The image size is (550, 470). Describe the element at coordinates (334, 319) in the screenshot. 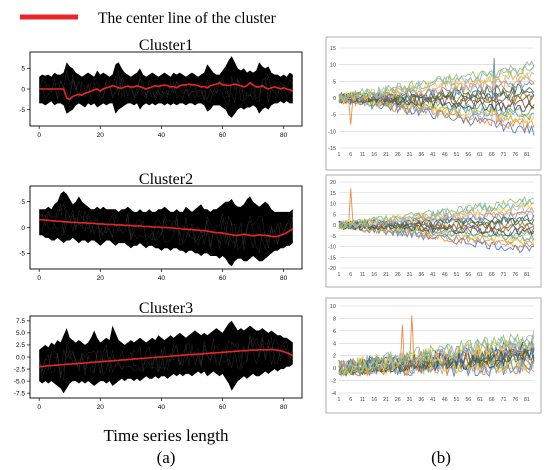

I see `y-tick-label: 8` at that location.